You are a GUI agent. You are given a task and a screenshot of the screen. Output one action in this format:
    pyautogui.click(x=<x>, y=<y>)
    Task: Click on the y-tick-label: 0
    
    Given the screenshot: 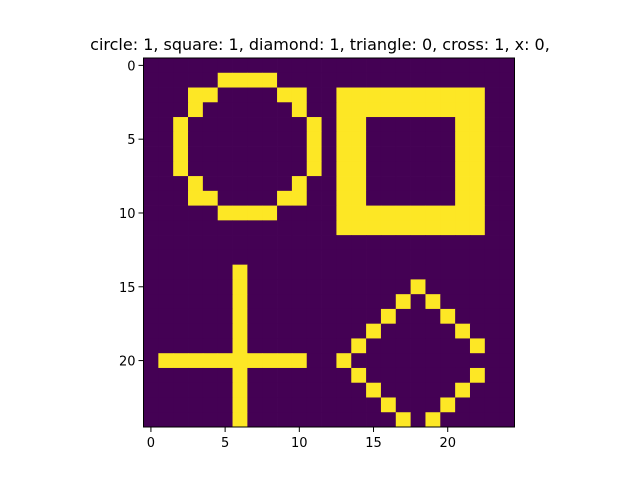 What is the action you would take?
    pyautogui.click(x=131, y=66)
    